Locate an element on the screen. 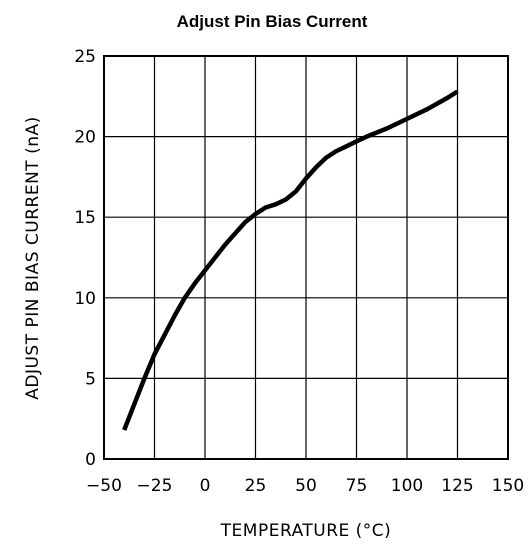 This screenshot has width=532, height=553. x-tick-label: 25 is located at coordinates (256, 486).